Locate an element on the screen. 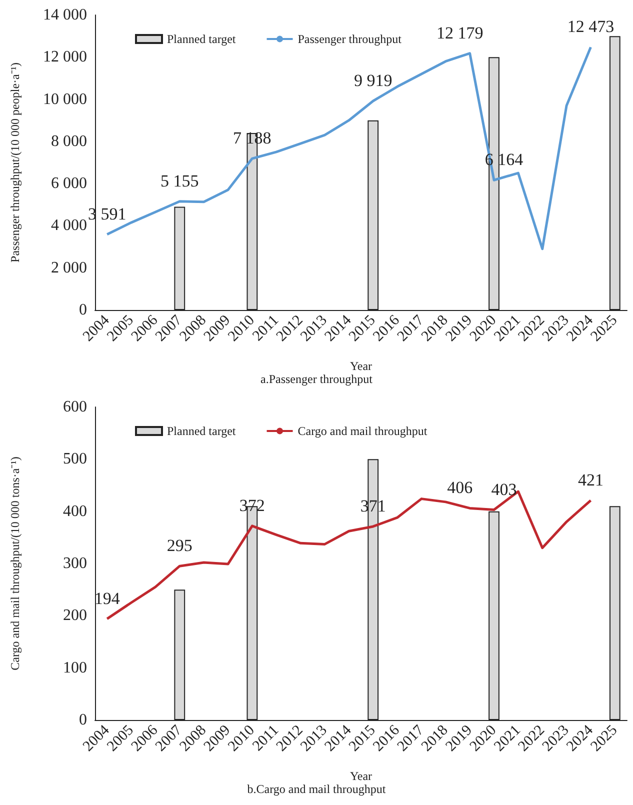  y-tick-label: 4 000 is located at coordinates (69, 225).